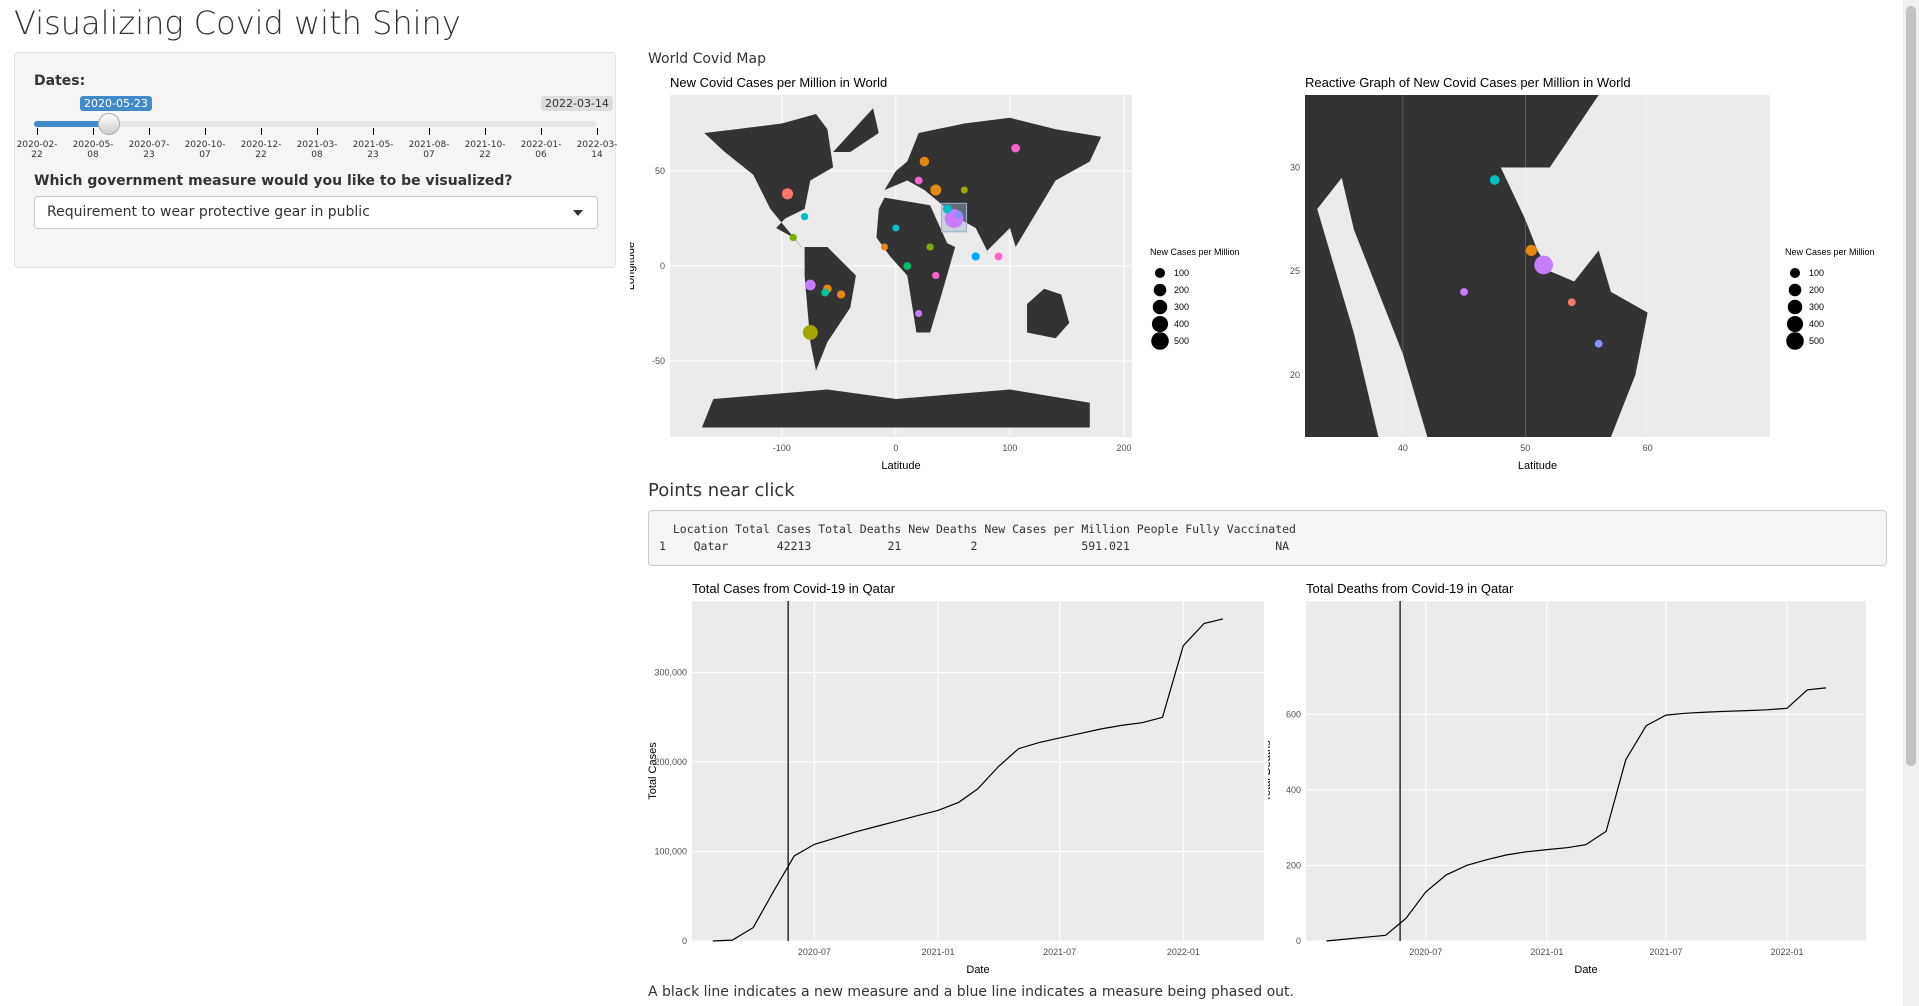  What do you see at coordinates (977, 970) in the screenshot?
I see `x-axis-label: Date` at bounding box center [977, 970].